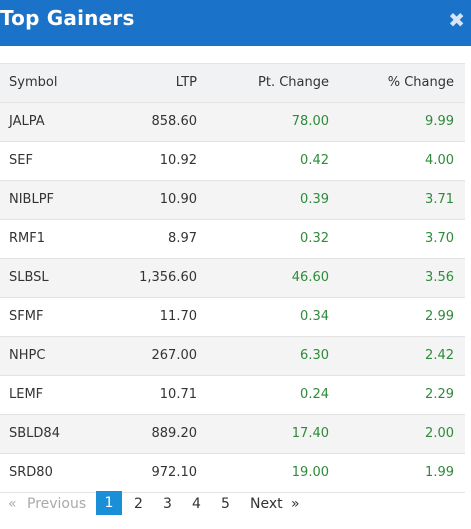  Describe the element at coordinates (57, 504) in the screenshot. I see `previous-link: Previous` at that location.